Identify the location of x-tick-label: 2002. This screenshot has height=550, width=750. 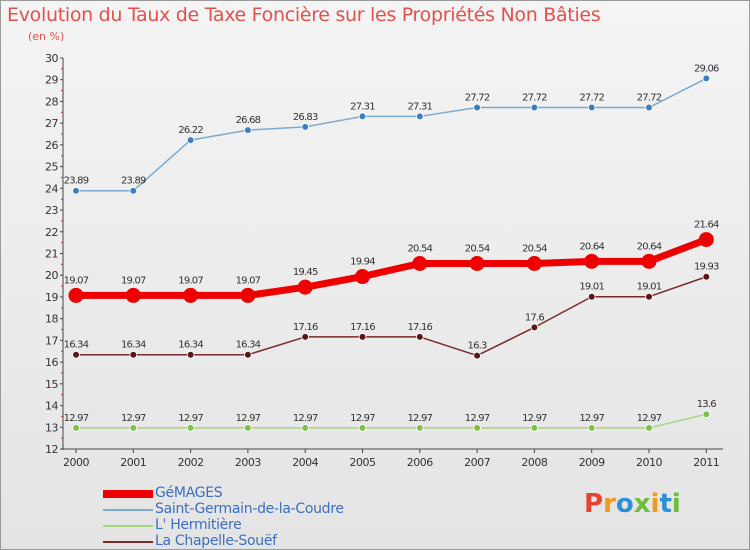
(191, 462).